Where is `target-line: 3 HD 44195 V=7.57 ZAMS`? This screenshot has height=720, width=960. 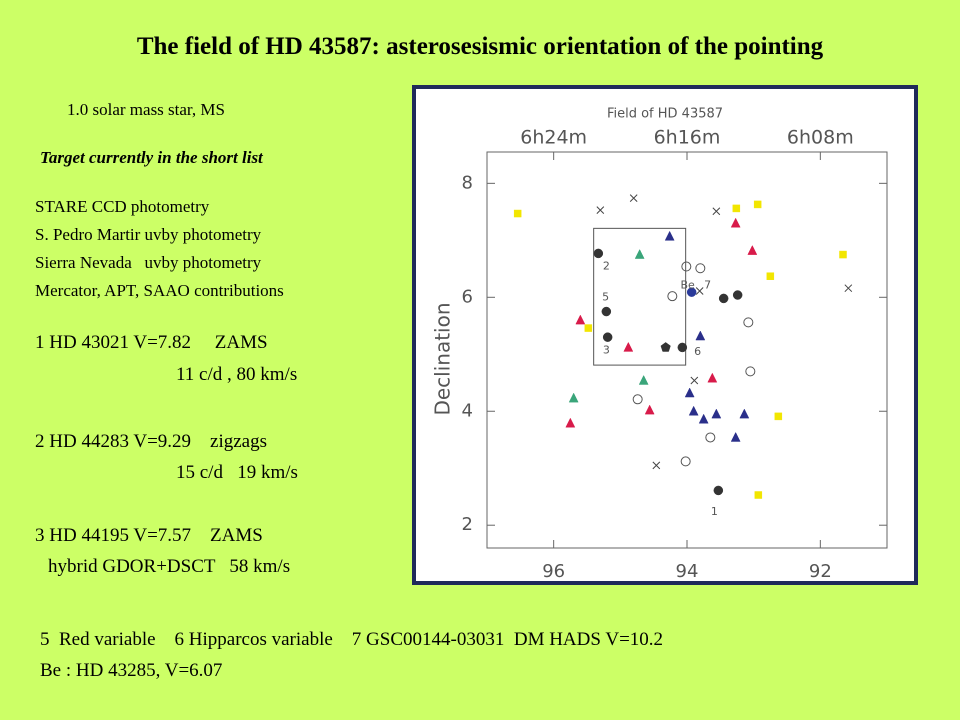 target-line: 3 HD 44195 V=7.57 ZAMS is located at coordinates (149, 535).